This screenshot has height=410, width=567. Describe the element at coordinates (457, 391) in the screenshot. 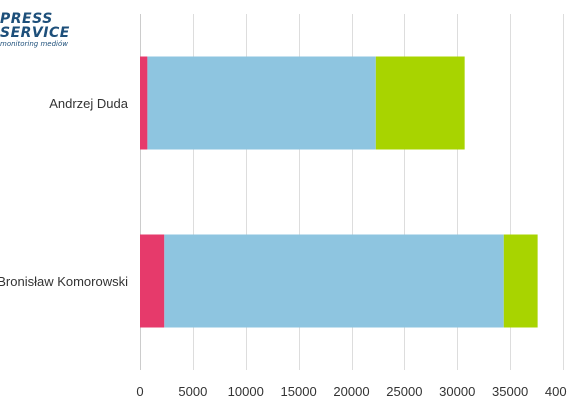

I see `x-tick-label: 30000` at that location.